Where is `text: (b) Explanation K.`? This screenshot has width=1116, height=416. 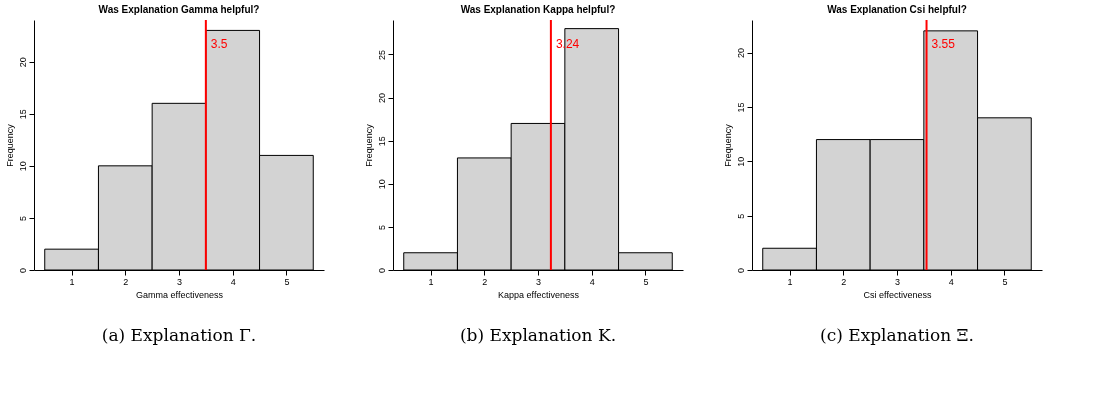 text: (b) Explanation K. is located at coordinates (538, 335).